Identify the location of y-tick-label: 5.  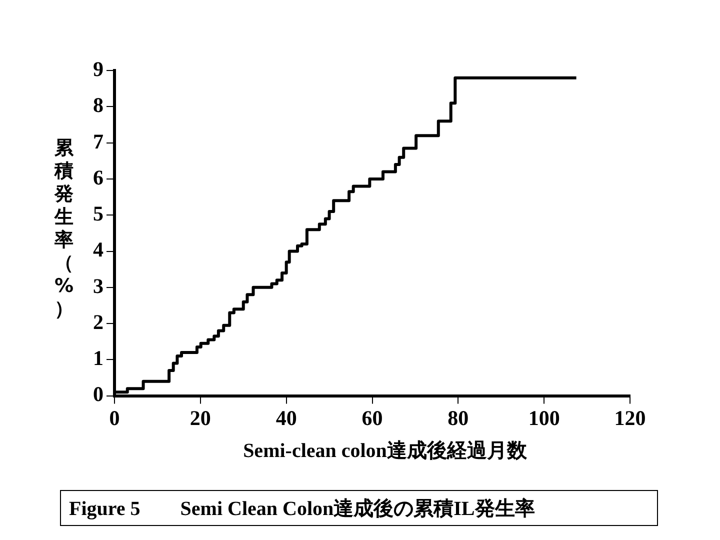
(98, 214).